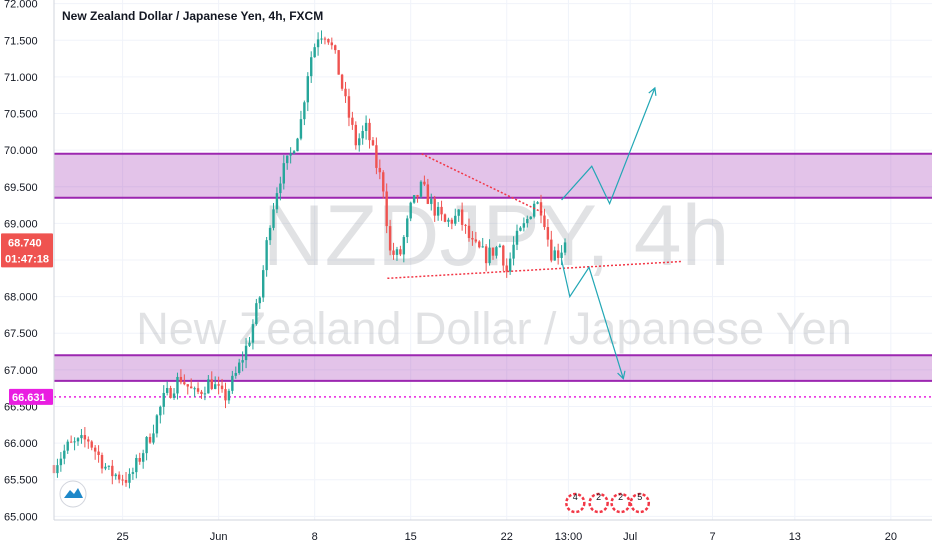 This screenshot has width=932, height=550. What do you see at coordinates (795, 537) in the screenshot?
I see `time-tick-label: 13` at bounding box center [795, 537].